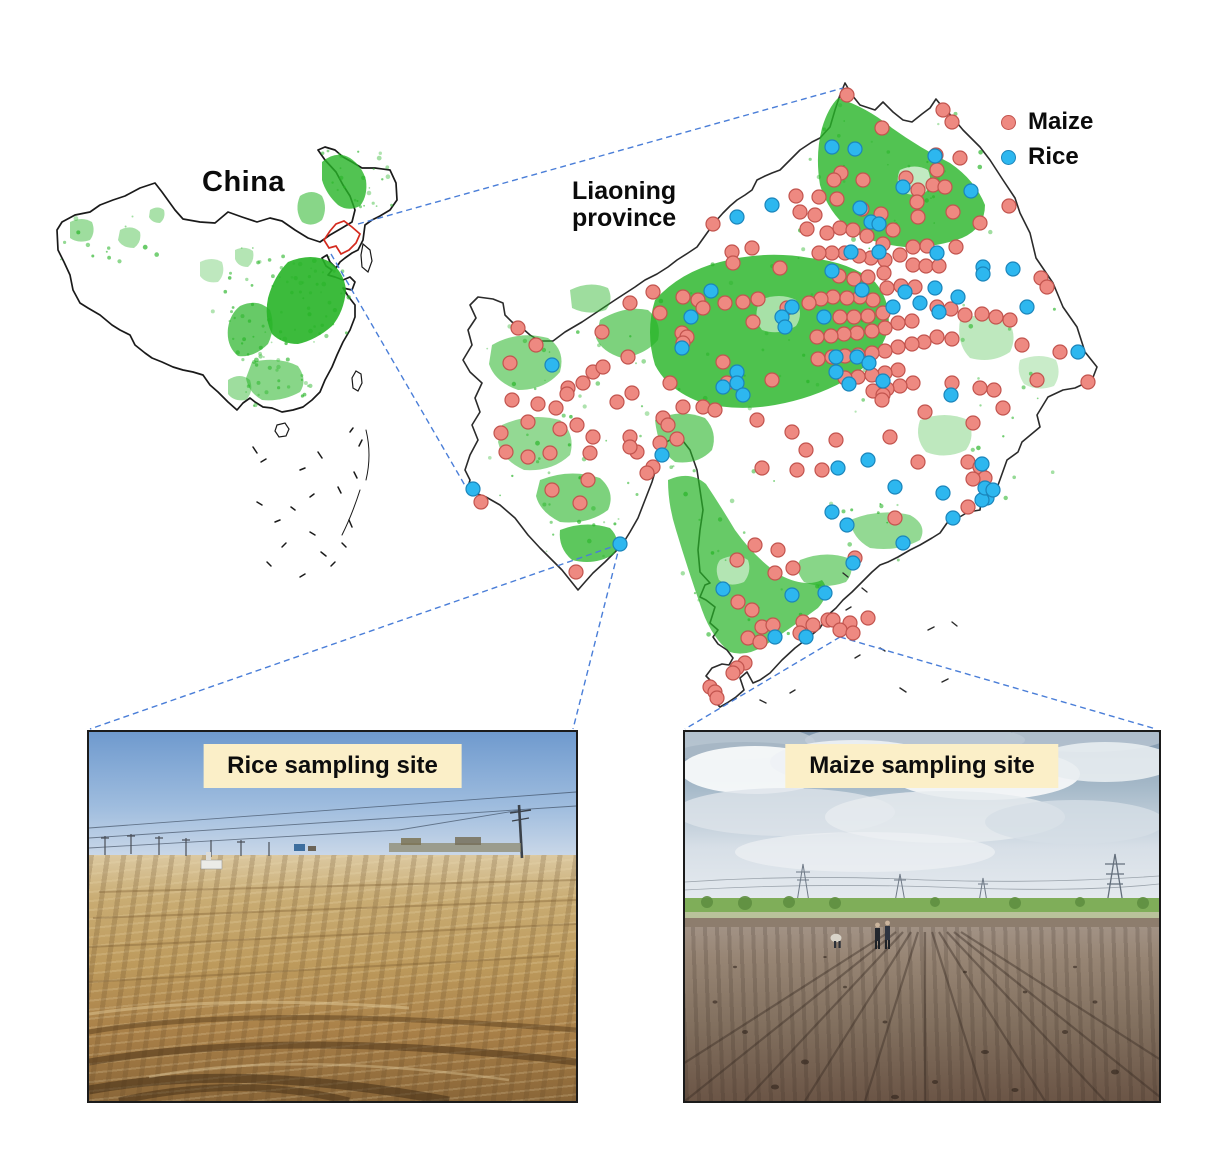 The width and height of the screenshot is (1216, 1150). I want to click on rice-photo-field, so click(332, 978).